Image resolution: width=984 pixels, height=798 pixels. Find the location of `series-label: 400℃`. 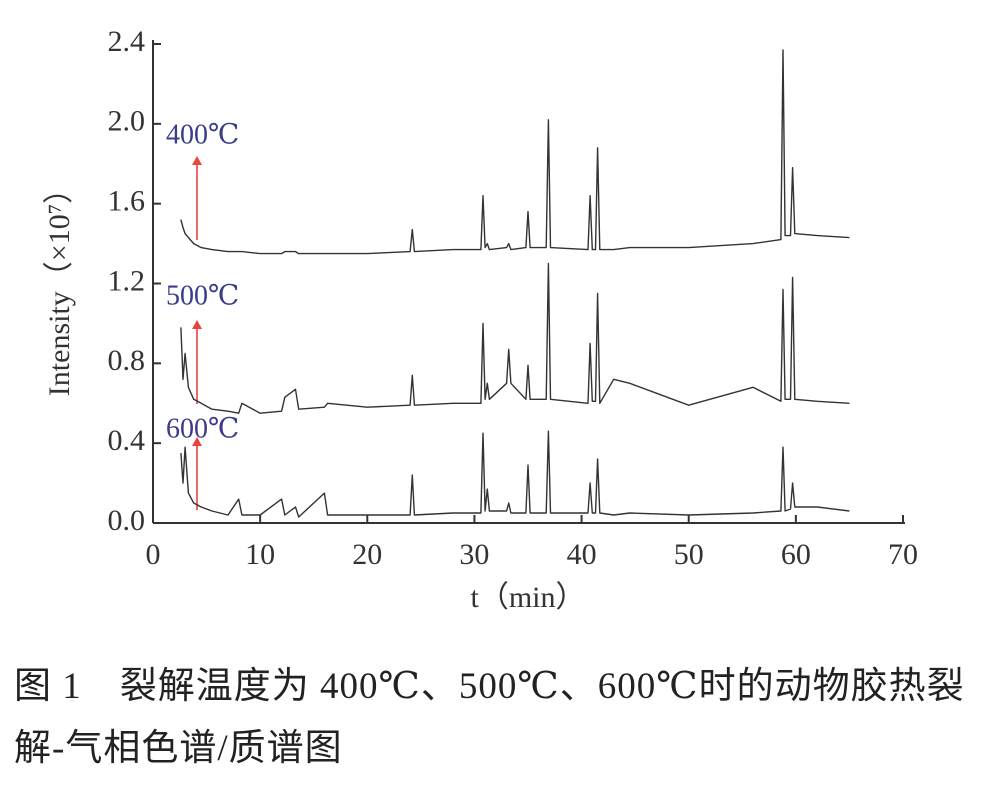

series-label: 400℃ is located at coordinates (202, 134).